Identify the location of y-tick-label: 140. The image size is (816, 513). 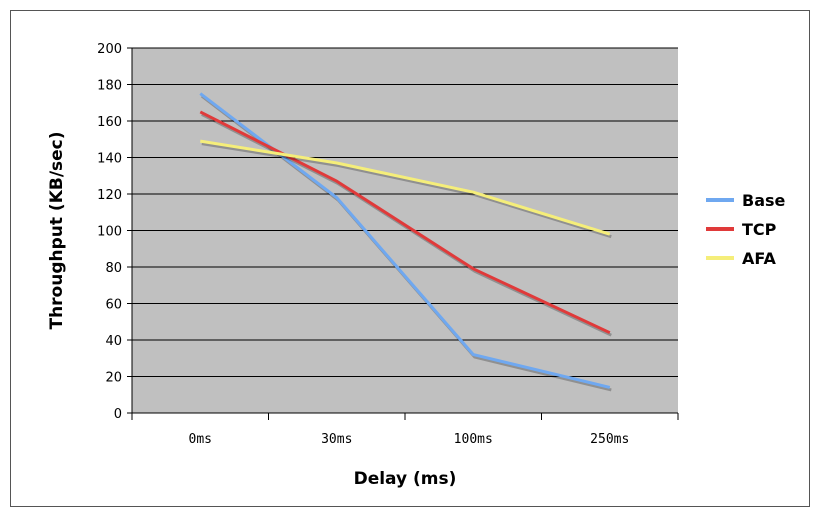
(109, 159).